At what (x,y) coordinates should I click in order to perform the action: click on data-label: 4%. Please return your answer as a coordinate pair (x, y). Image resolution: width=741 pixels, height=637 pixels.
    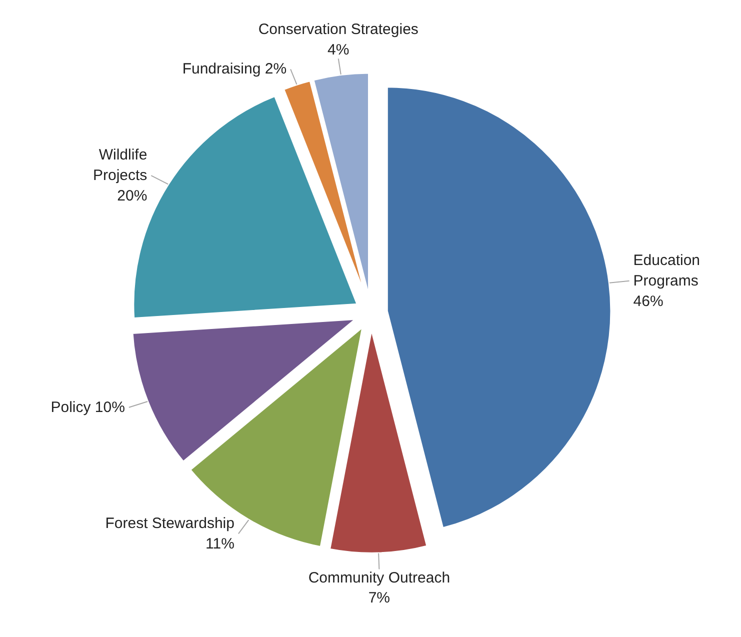
    Looking at the image, I should click on (339, 50).